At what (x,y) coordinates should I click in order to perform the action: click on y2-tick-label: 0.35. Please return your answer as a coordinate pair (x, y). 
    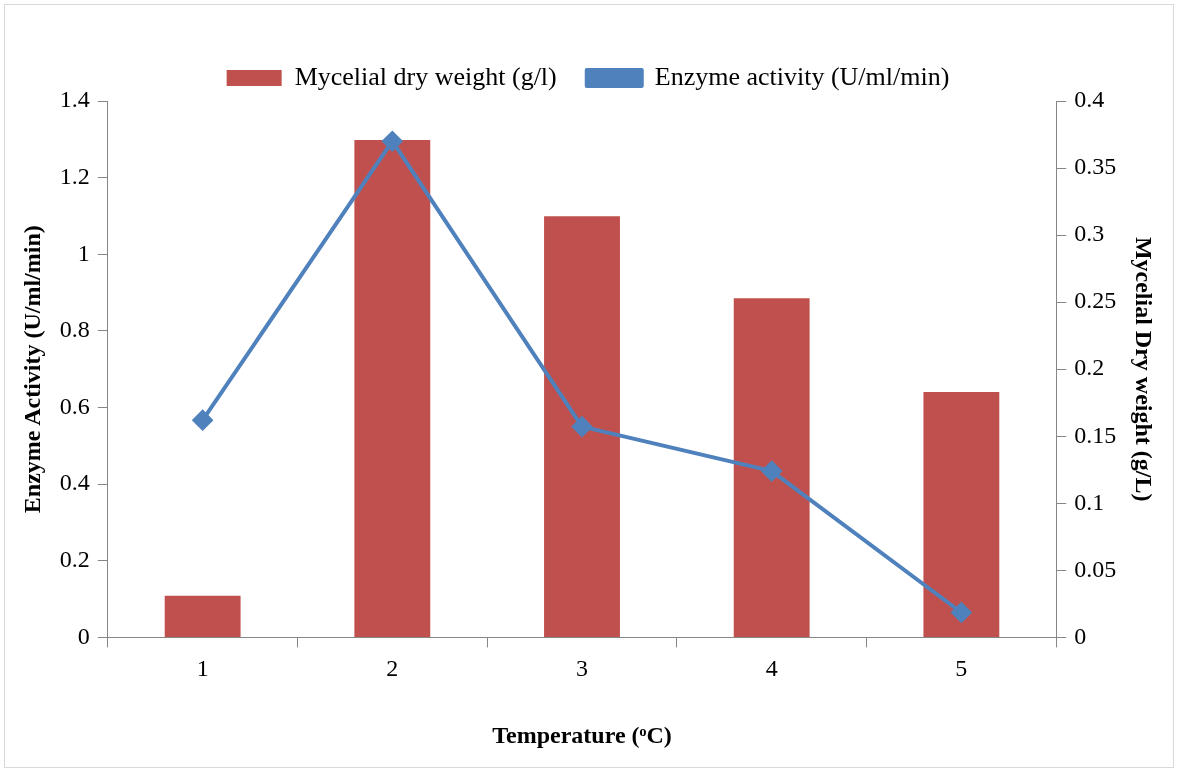
    Looking at the image, I should click on (1095, 166).